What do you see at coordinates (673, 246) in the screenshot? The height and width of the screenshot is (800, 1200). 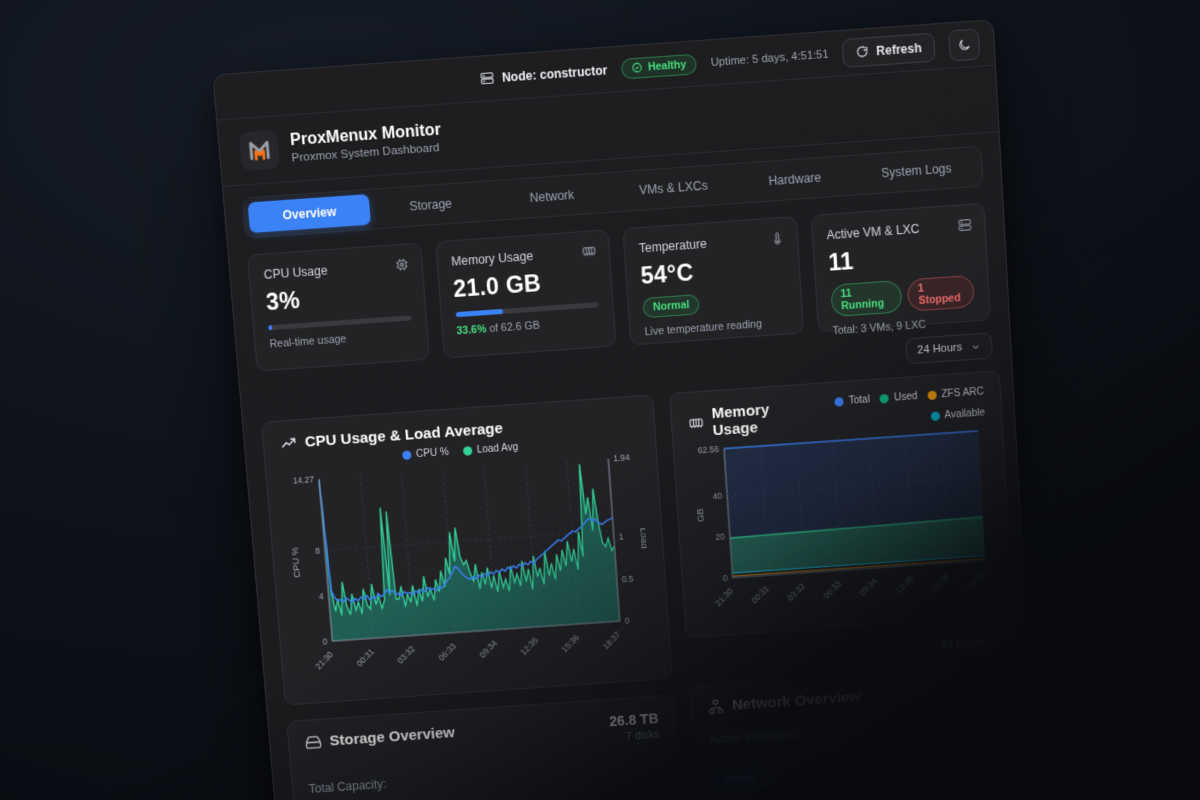 I see `temperature-label: Temperature` at bounding box center [673, 246].